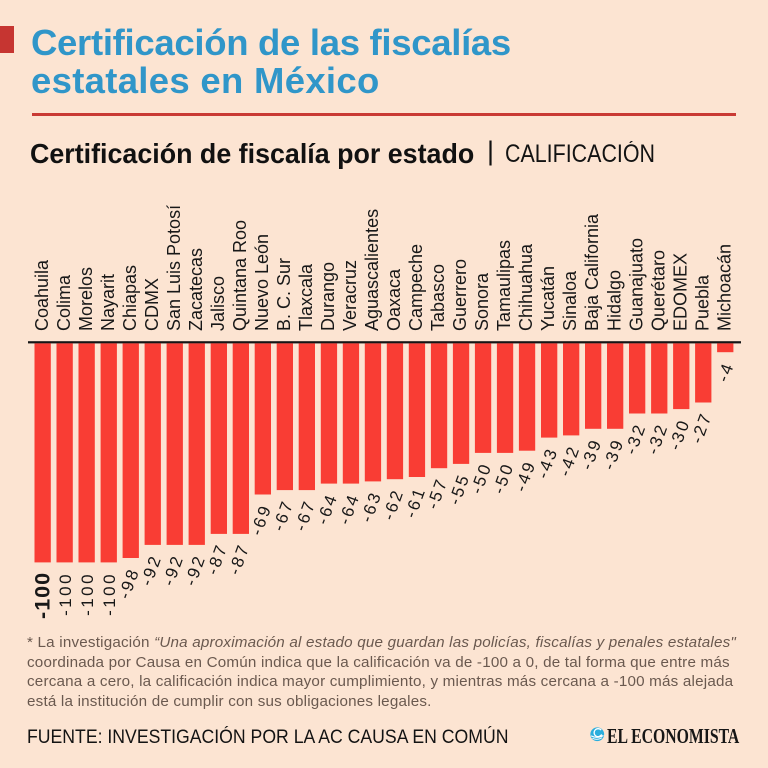  Describe the element at coordinates (570, 300) in the screenshot. I see `svg-text: Sinaloa` at that location.